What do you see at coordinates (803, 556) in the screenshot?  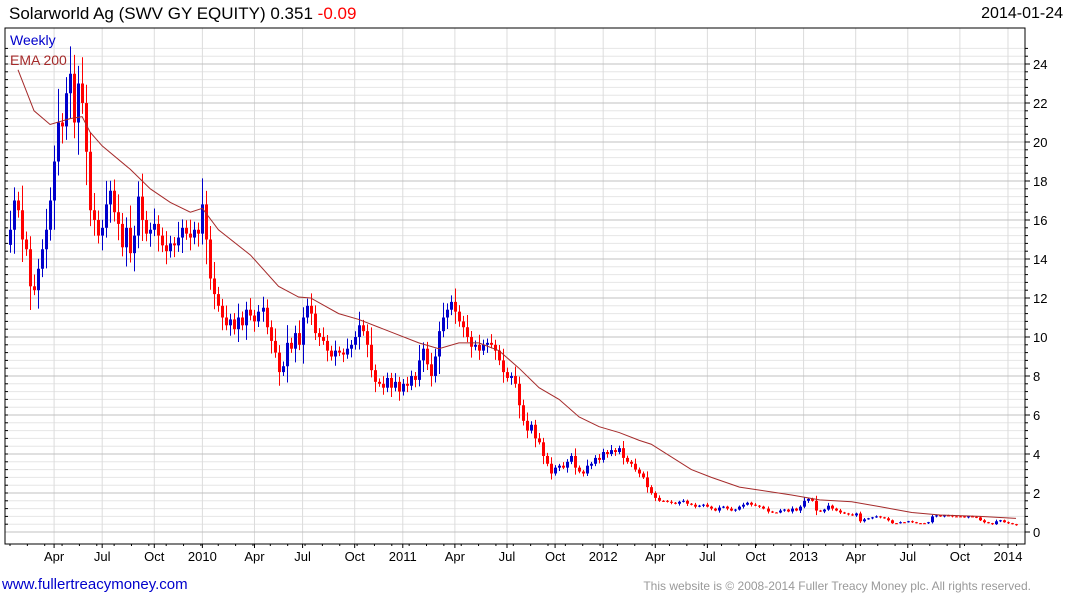 I see `x-tick-label: 2013` at bounding box center [803, 556].